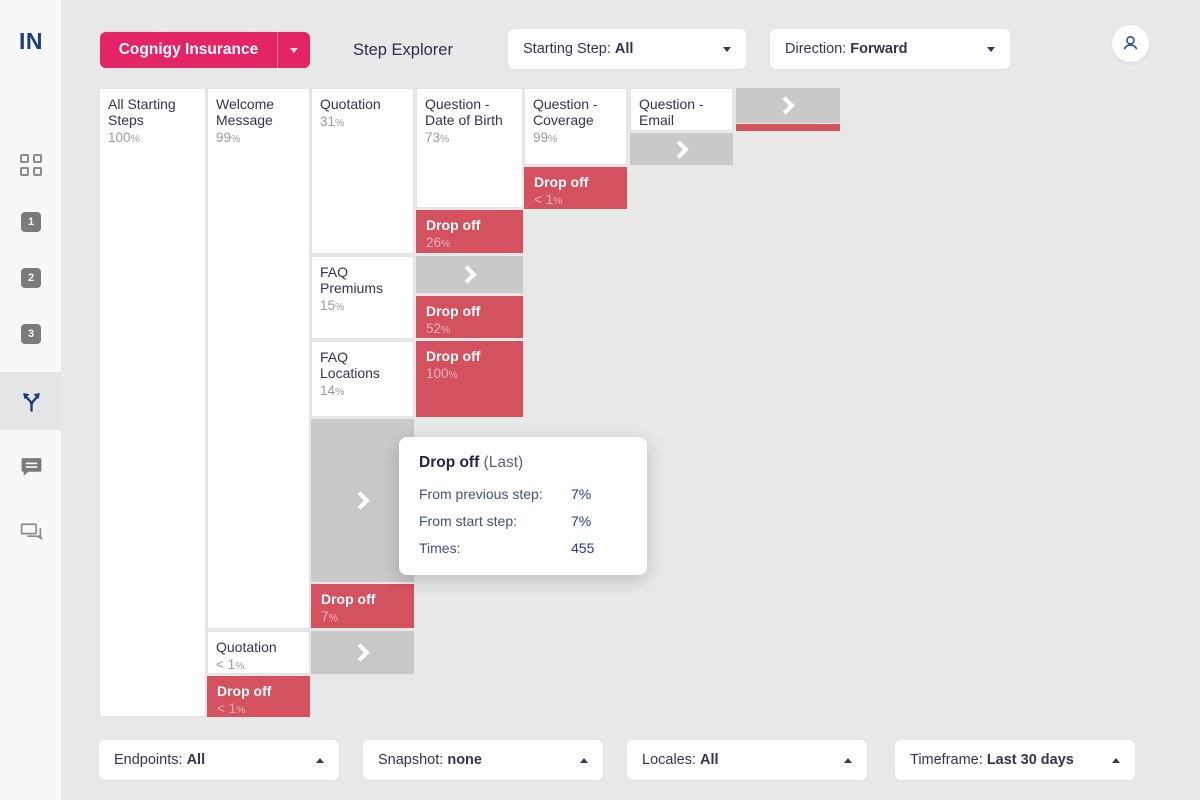  I want to click on sidebar-item-report-1: 1, so click(31, 222).